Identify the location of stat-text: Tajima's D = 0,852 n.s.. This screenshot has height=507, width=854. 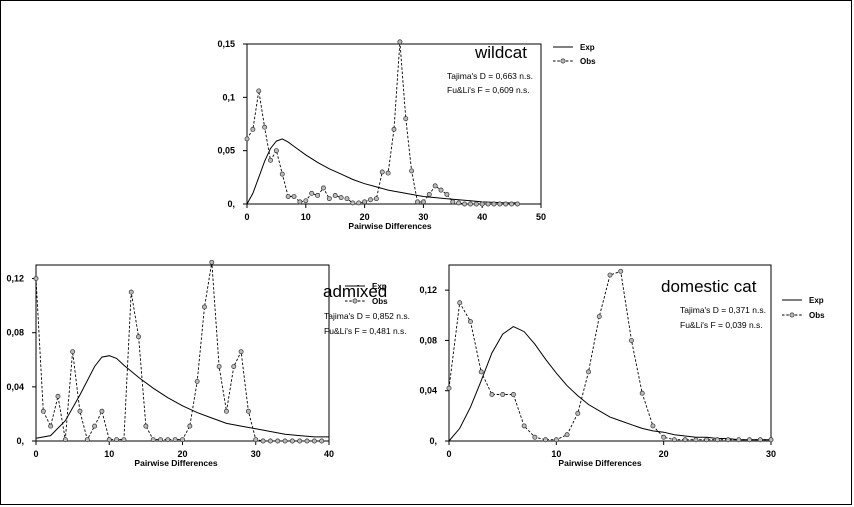
(367, 316).